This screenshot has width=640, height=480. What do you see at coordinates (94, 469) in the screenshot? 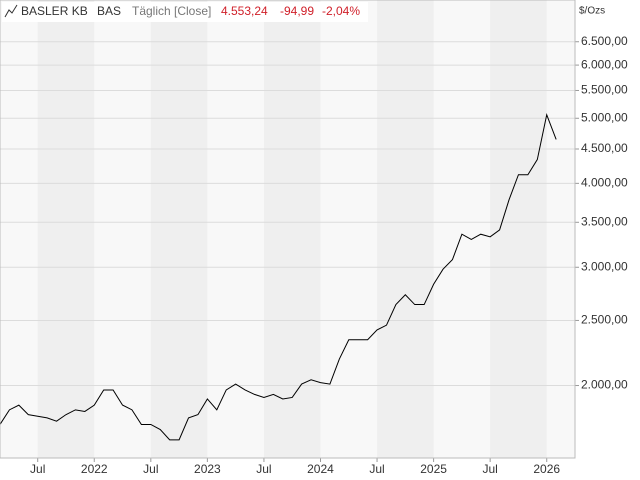
I see `x-tick-label: 2022` at bounding box center [94, 469].